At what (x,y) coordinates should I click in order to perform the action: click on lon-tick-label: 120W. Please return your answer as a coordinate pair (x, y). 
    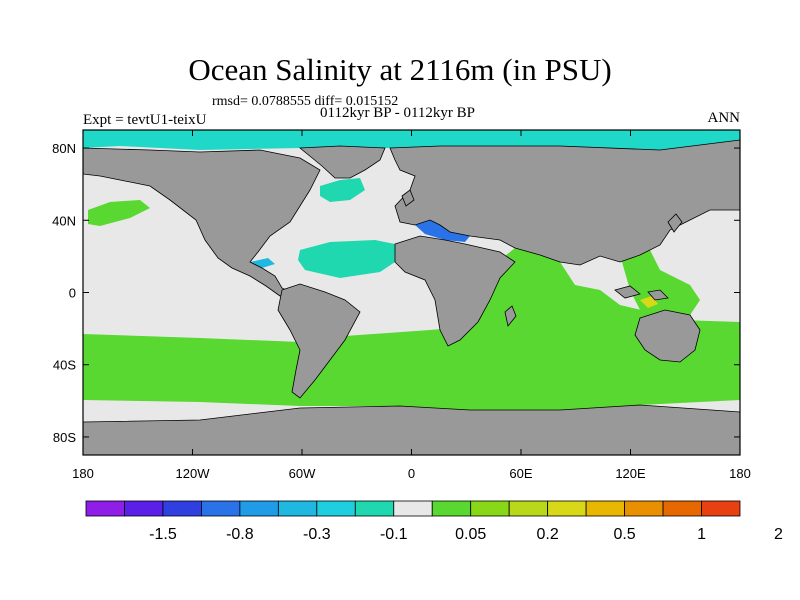
    Looking at the image, I should click on (193, 473).